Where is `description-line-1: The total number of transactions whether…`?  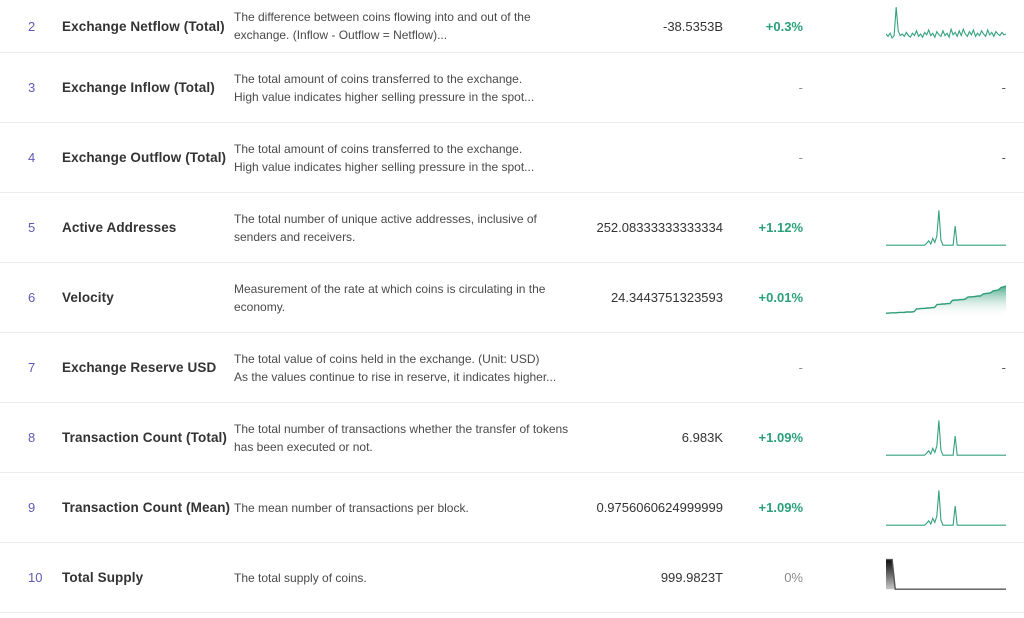 description-line-1: The total number of transactions whether… is located at coordinates (401, 428).